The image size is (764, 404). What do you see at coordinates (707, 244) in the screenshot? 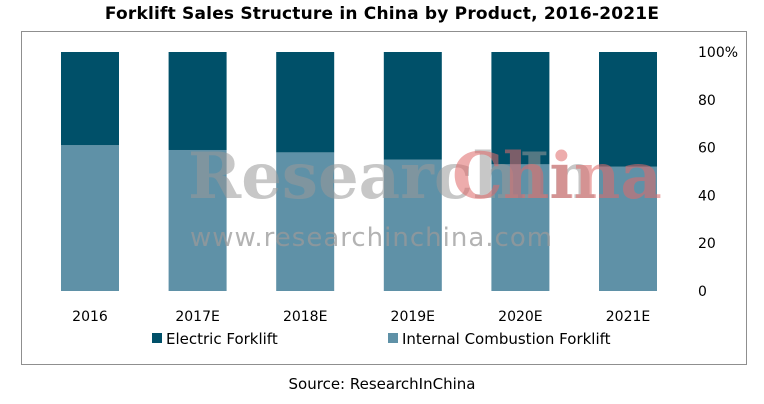
I see `y-tick-label: 20` at bounding box center [707, 244].